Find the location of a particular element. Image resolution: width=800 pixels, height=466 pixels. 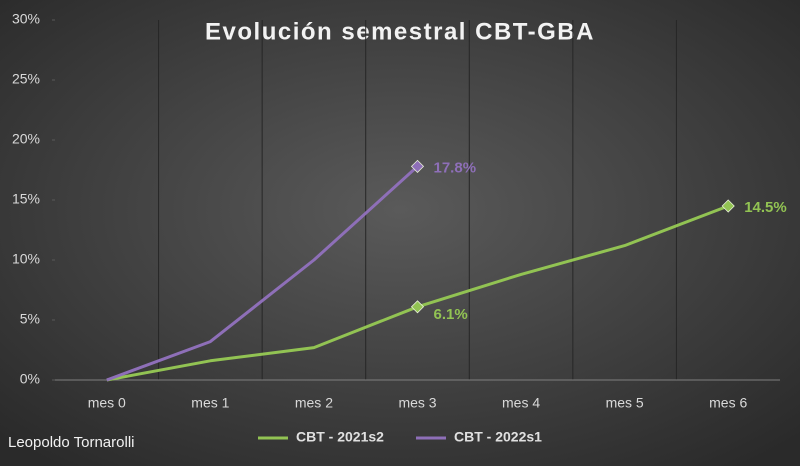

x-tick-label: mes 6 is located at coordinates (728, 403).